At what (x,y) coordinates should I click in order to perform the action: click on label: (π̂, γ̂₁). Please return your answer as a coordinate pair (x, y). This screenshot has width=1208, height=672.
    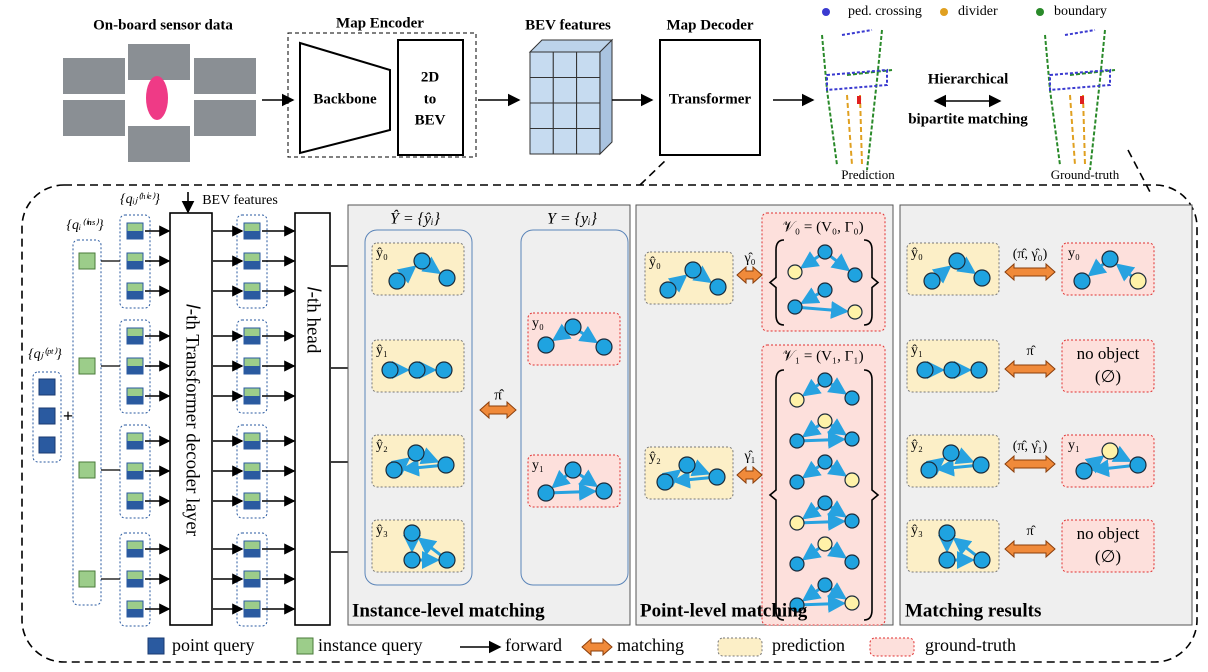
    Looking at the image, I should click on (1030, 446).